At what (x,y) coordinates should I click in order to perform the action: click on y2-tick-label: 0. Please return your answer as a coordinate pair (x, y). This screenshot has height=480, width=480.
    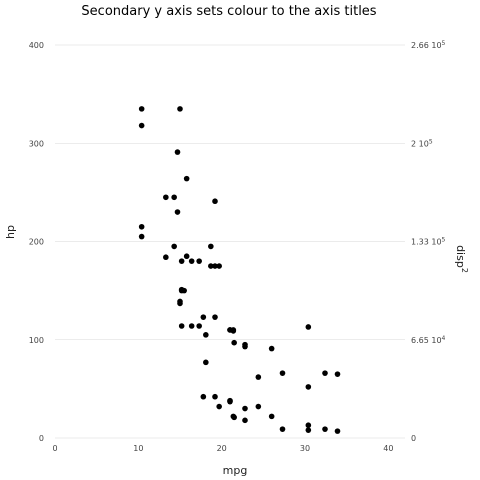
    Looking at the image, I should click on (413, 438).